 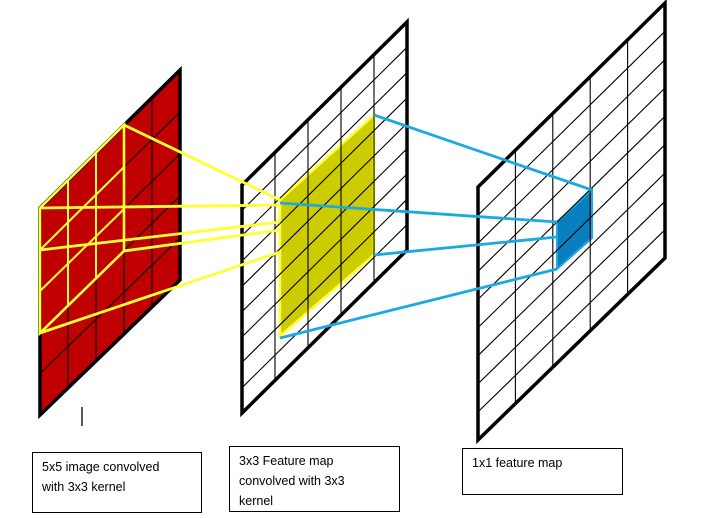 I want to click on caption-input-line2: with 3x3 kernel, so click(x=84, y=487).